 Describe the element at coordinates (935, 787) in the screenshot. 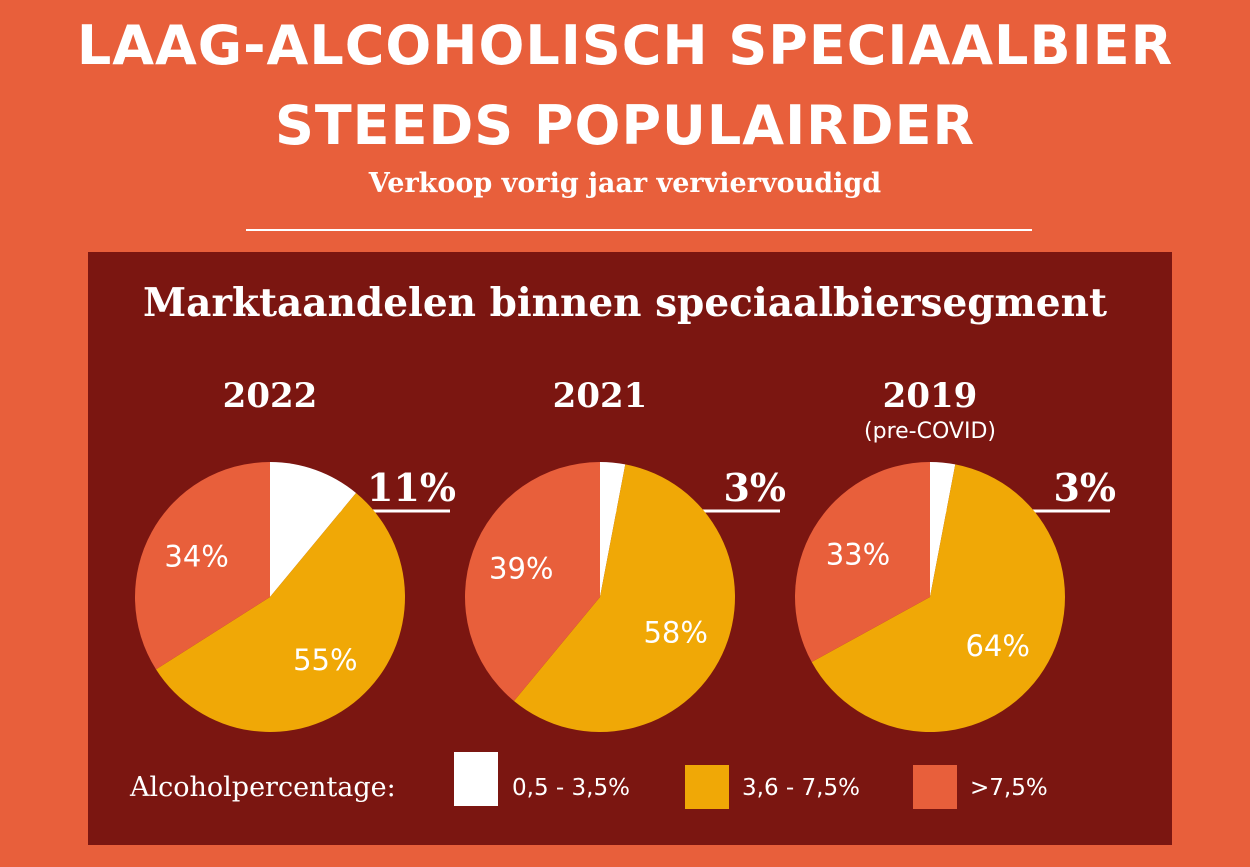

I see `legend-swatch-high` at that location.